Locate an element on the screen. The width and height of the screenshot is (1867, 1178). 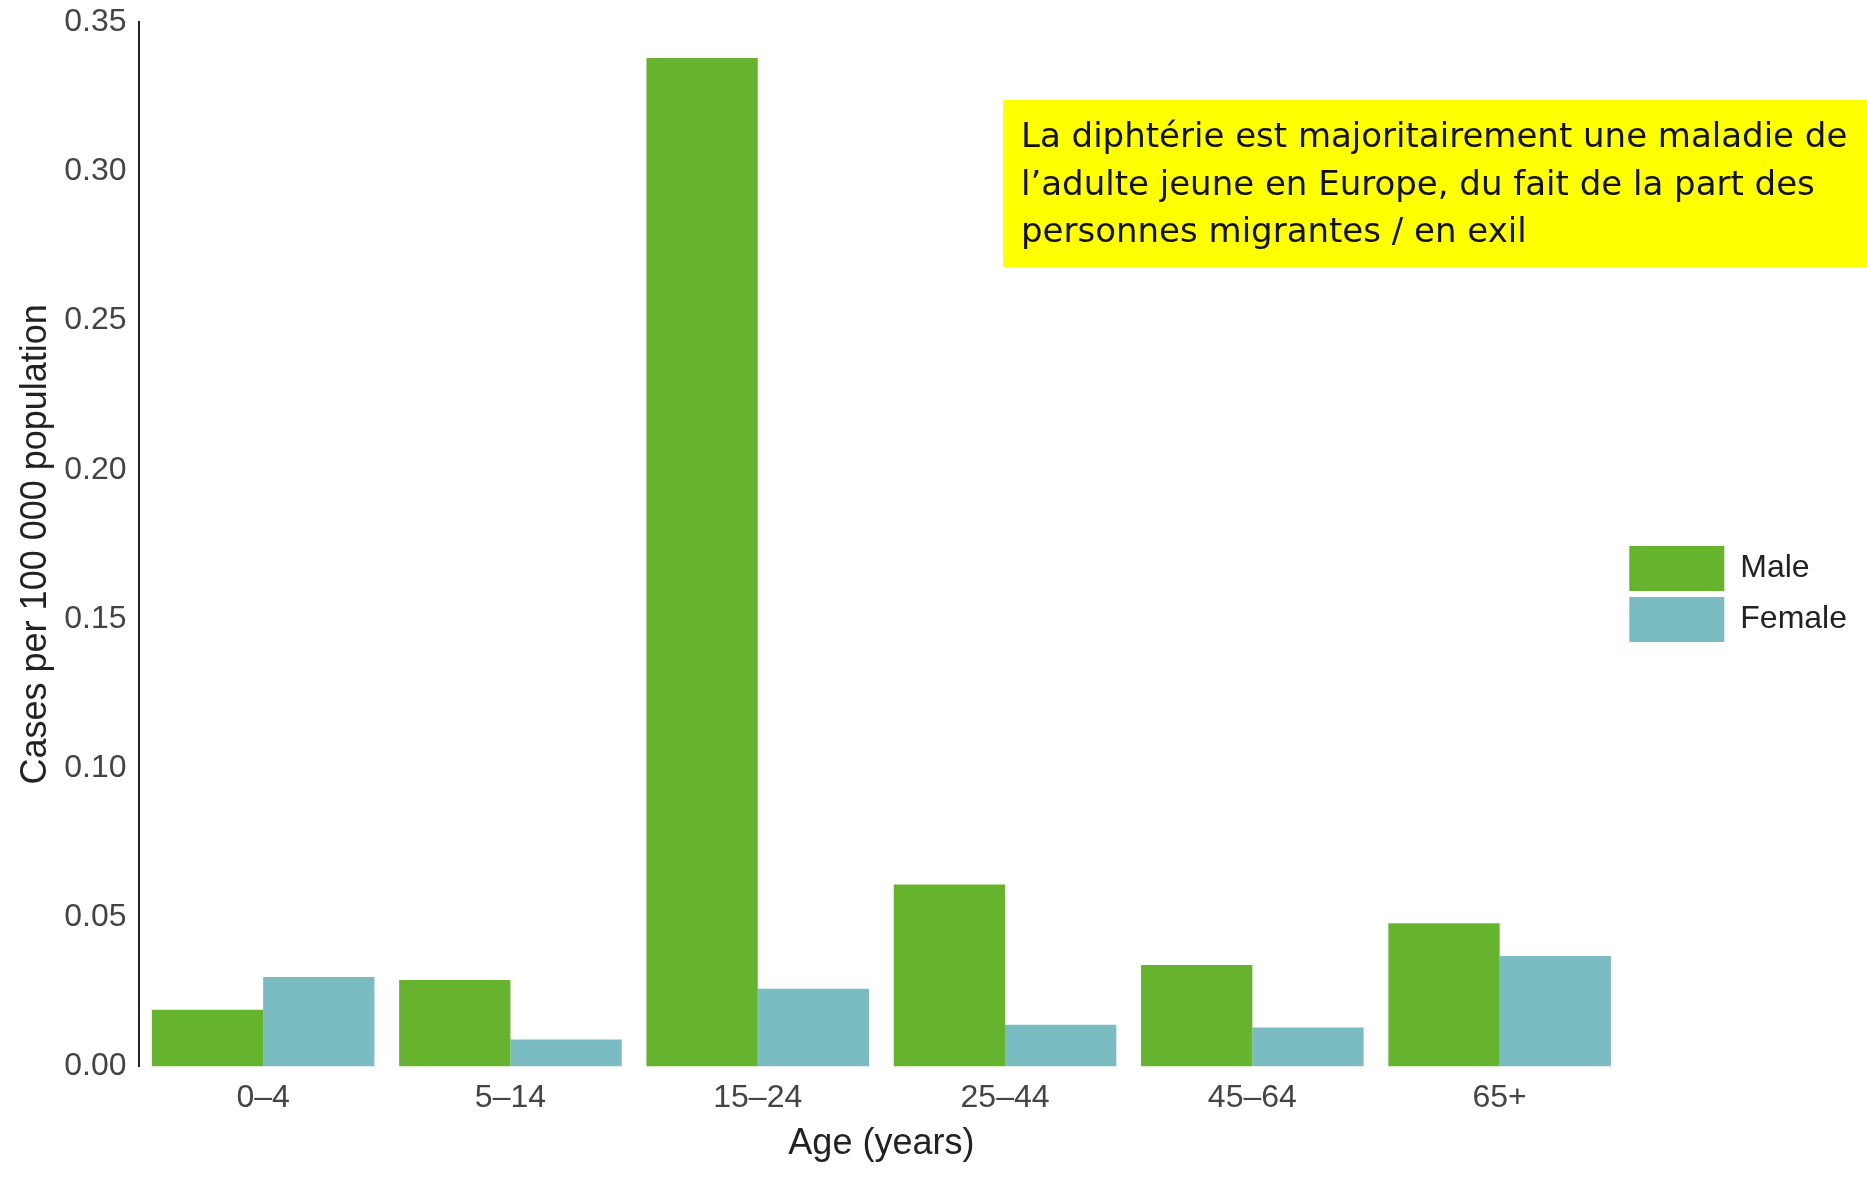
y-tick-label: 0.10 is located at coordinates (95, 765).